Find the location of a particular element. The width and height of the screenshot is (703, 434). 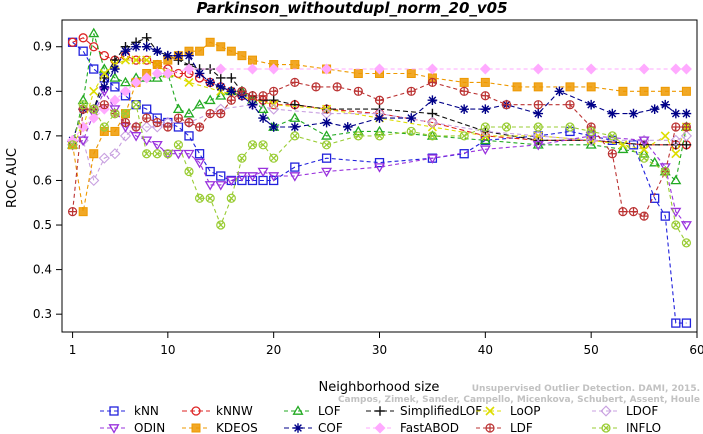

legend-item-knnw: kNNW is located at coordinates (217, 411).